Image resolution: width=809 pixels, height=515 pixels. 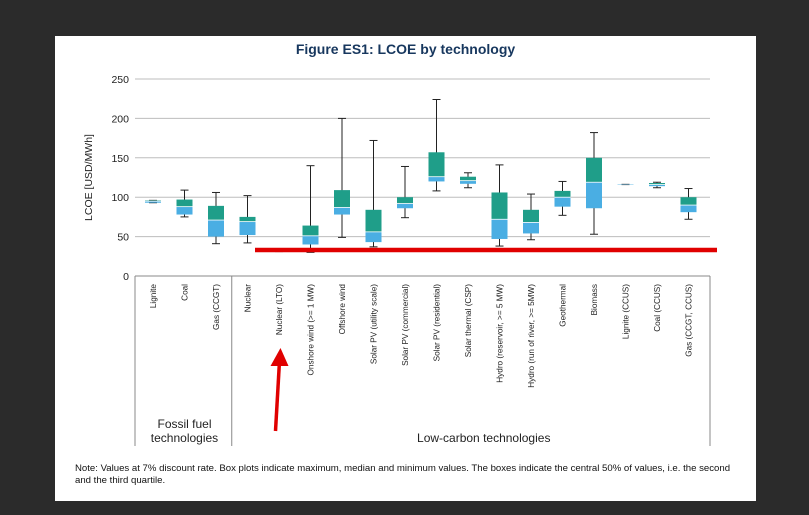 What do you see at coordinates (184, 438) in the screenshot?
I see `group-label: technologies` at bounding box center [184, 438].